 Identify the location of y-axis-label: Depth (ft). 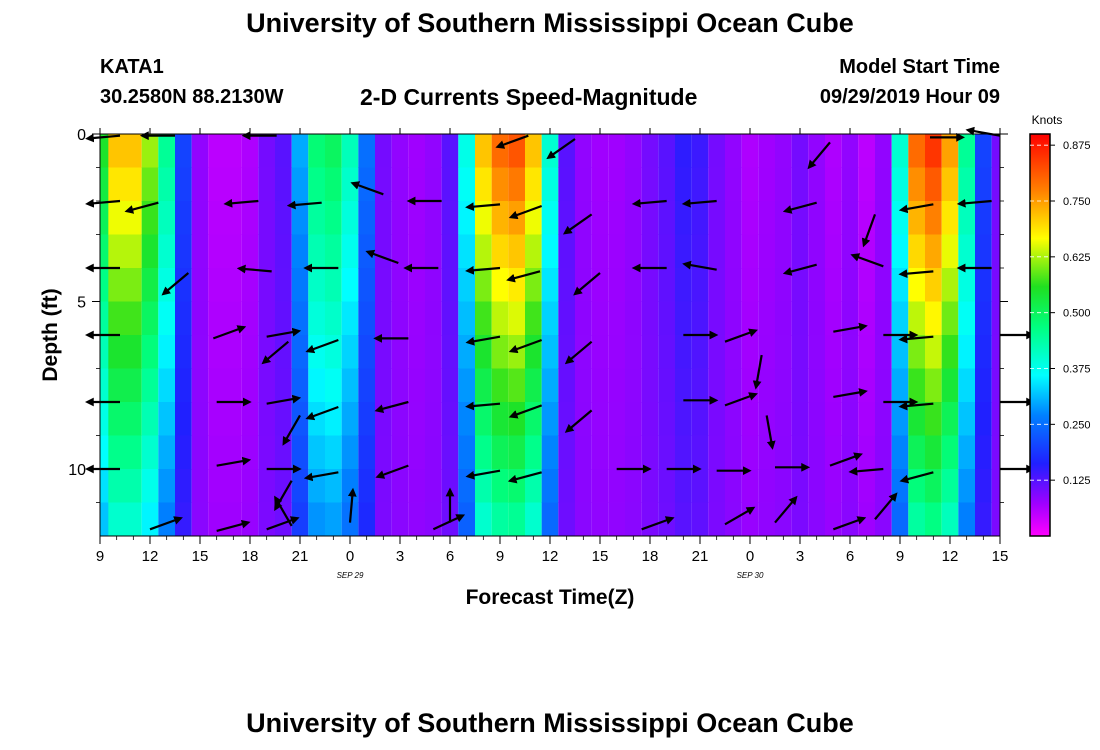
(50, 334).